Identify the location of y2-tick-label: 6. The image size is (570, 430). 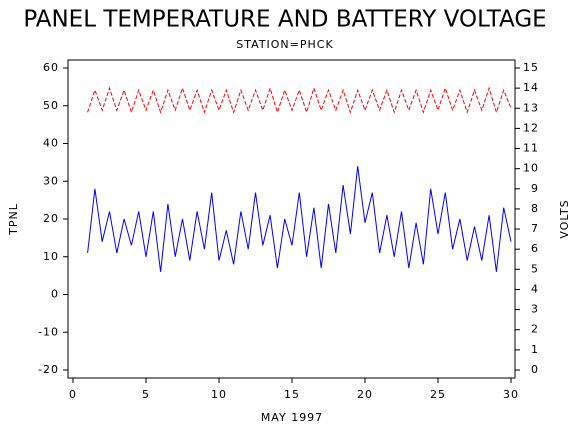
(535, 248).